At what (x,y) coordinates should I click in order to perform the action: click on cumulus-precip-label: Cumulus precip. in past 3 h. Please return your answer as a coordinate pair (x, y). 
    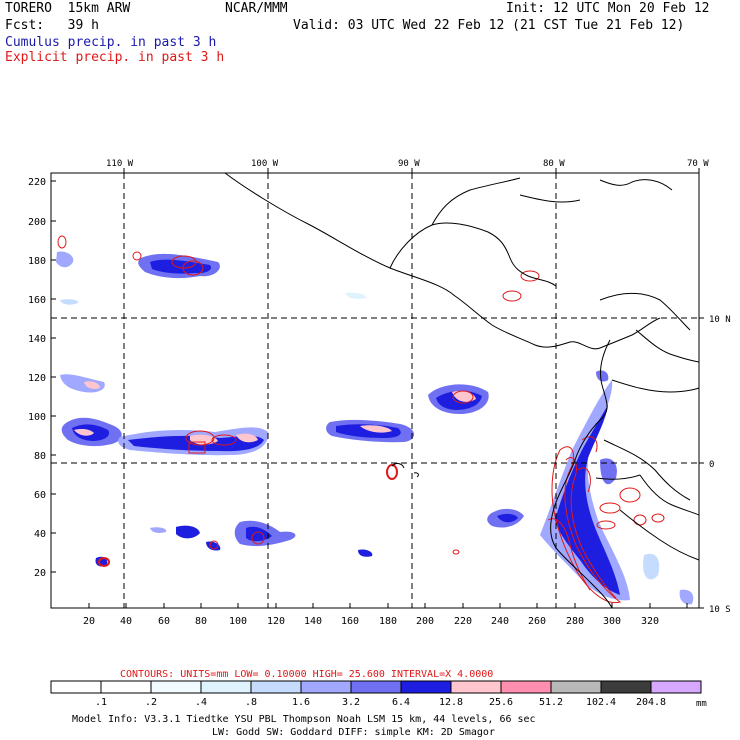
    Looking at the image, I should click on (111, 42).